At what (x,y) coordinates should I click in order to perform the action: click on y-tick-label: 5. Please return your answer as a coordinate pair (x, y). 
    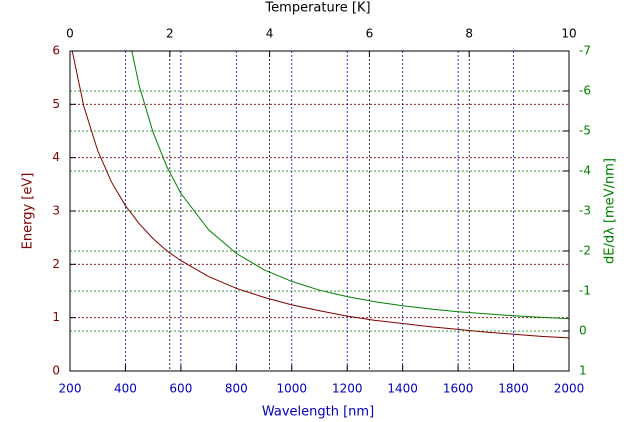
    Looking at the image, I should click on (56, 104).